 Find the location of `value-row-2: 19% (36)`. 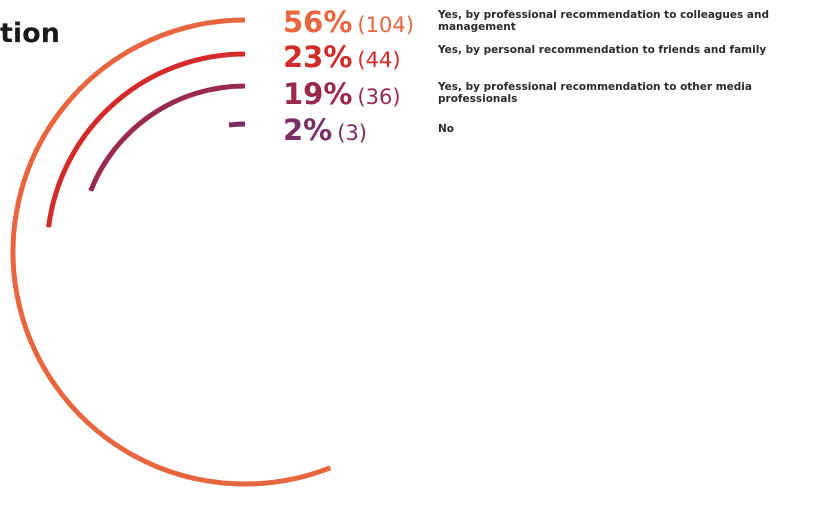

value-row-2: 19% (36) is located at coordinates (342, 94).